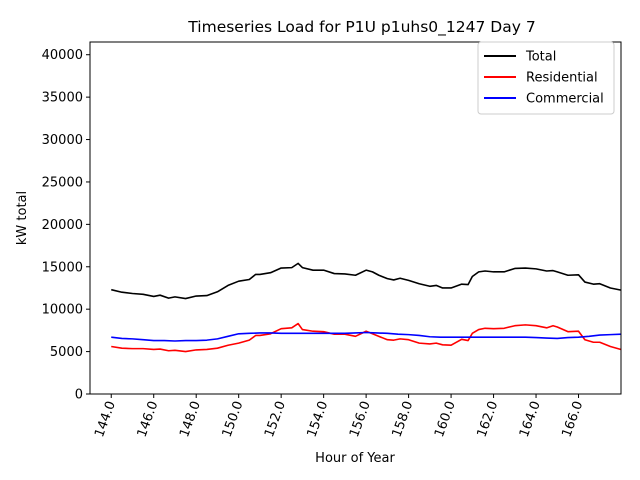  Describe the element at coordinates (366, 281) in the screenshot. I see `series-line-total` at that location.